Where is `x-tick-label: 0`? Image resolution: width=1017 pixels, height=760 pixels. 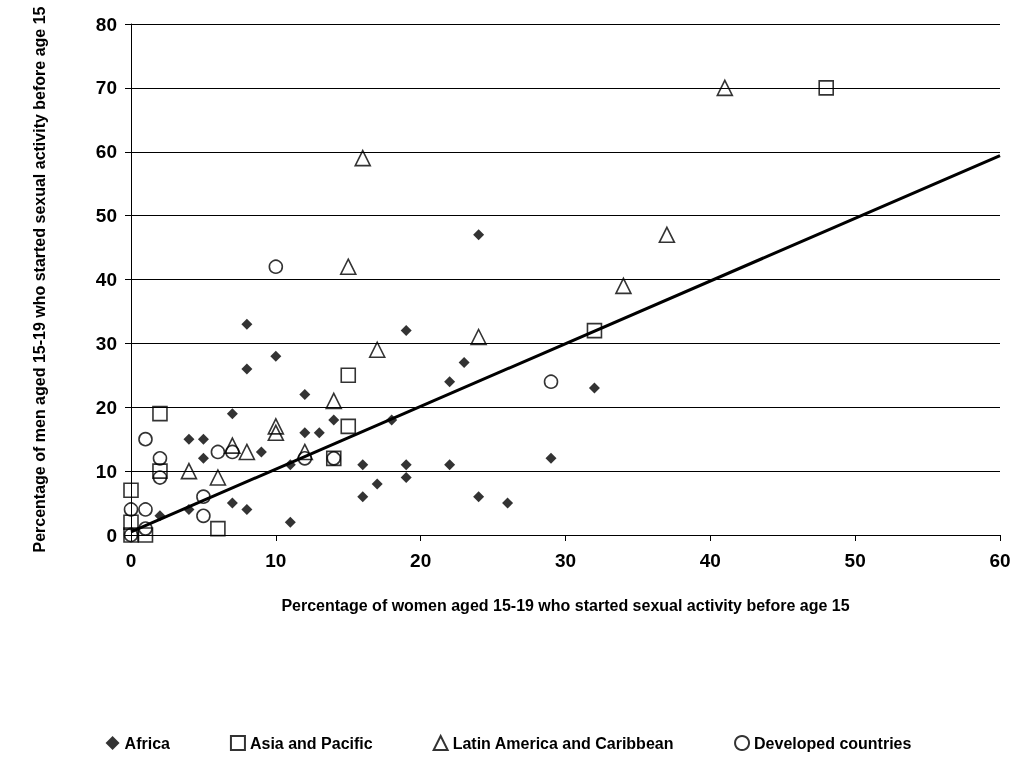 x-tick-label: 0 is located at coordinates (131, 560).